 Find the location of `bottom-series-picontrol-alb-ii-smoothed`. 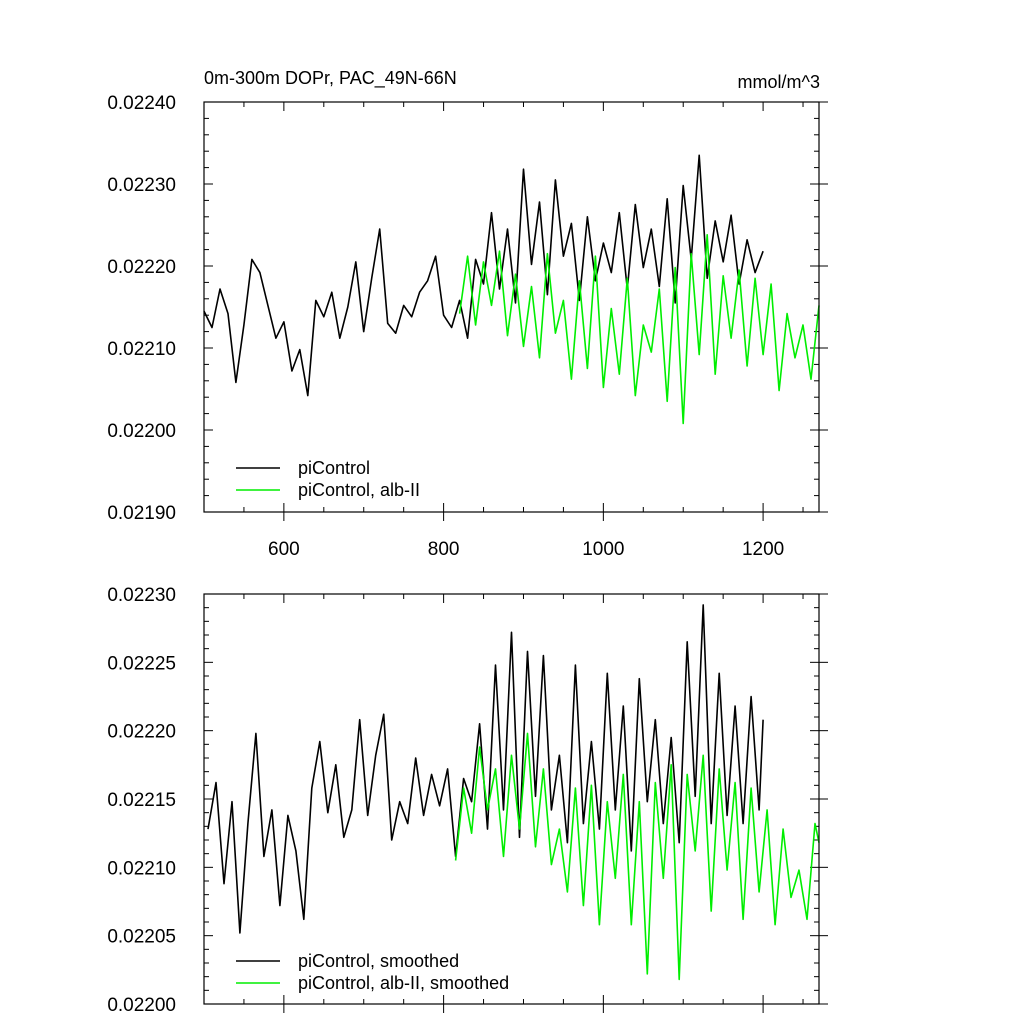

bottom-series-picontrol-alb-ii-smoothed is located at coordinates (637, 856).